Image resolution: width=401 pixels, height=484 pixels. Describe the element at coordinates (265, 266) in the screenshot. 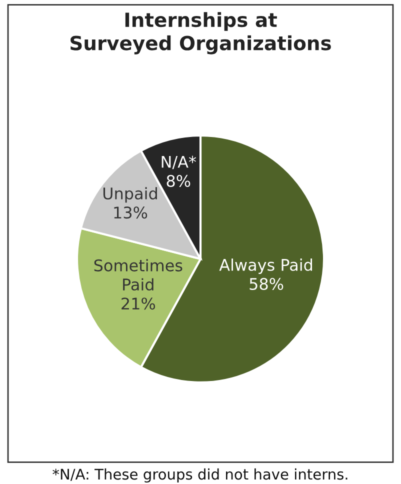

I see `slice-label: Always Paid` at that location.